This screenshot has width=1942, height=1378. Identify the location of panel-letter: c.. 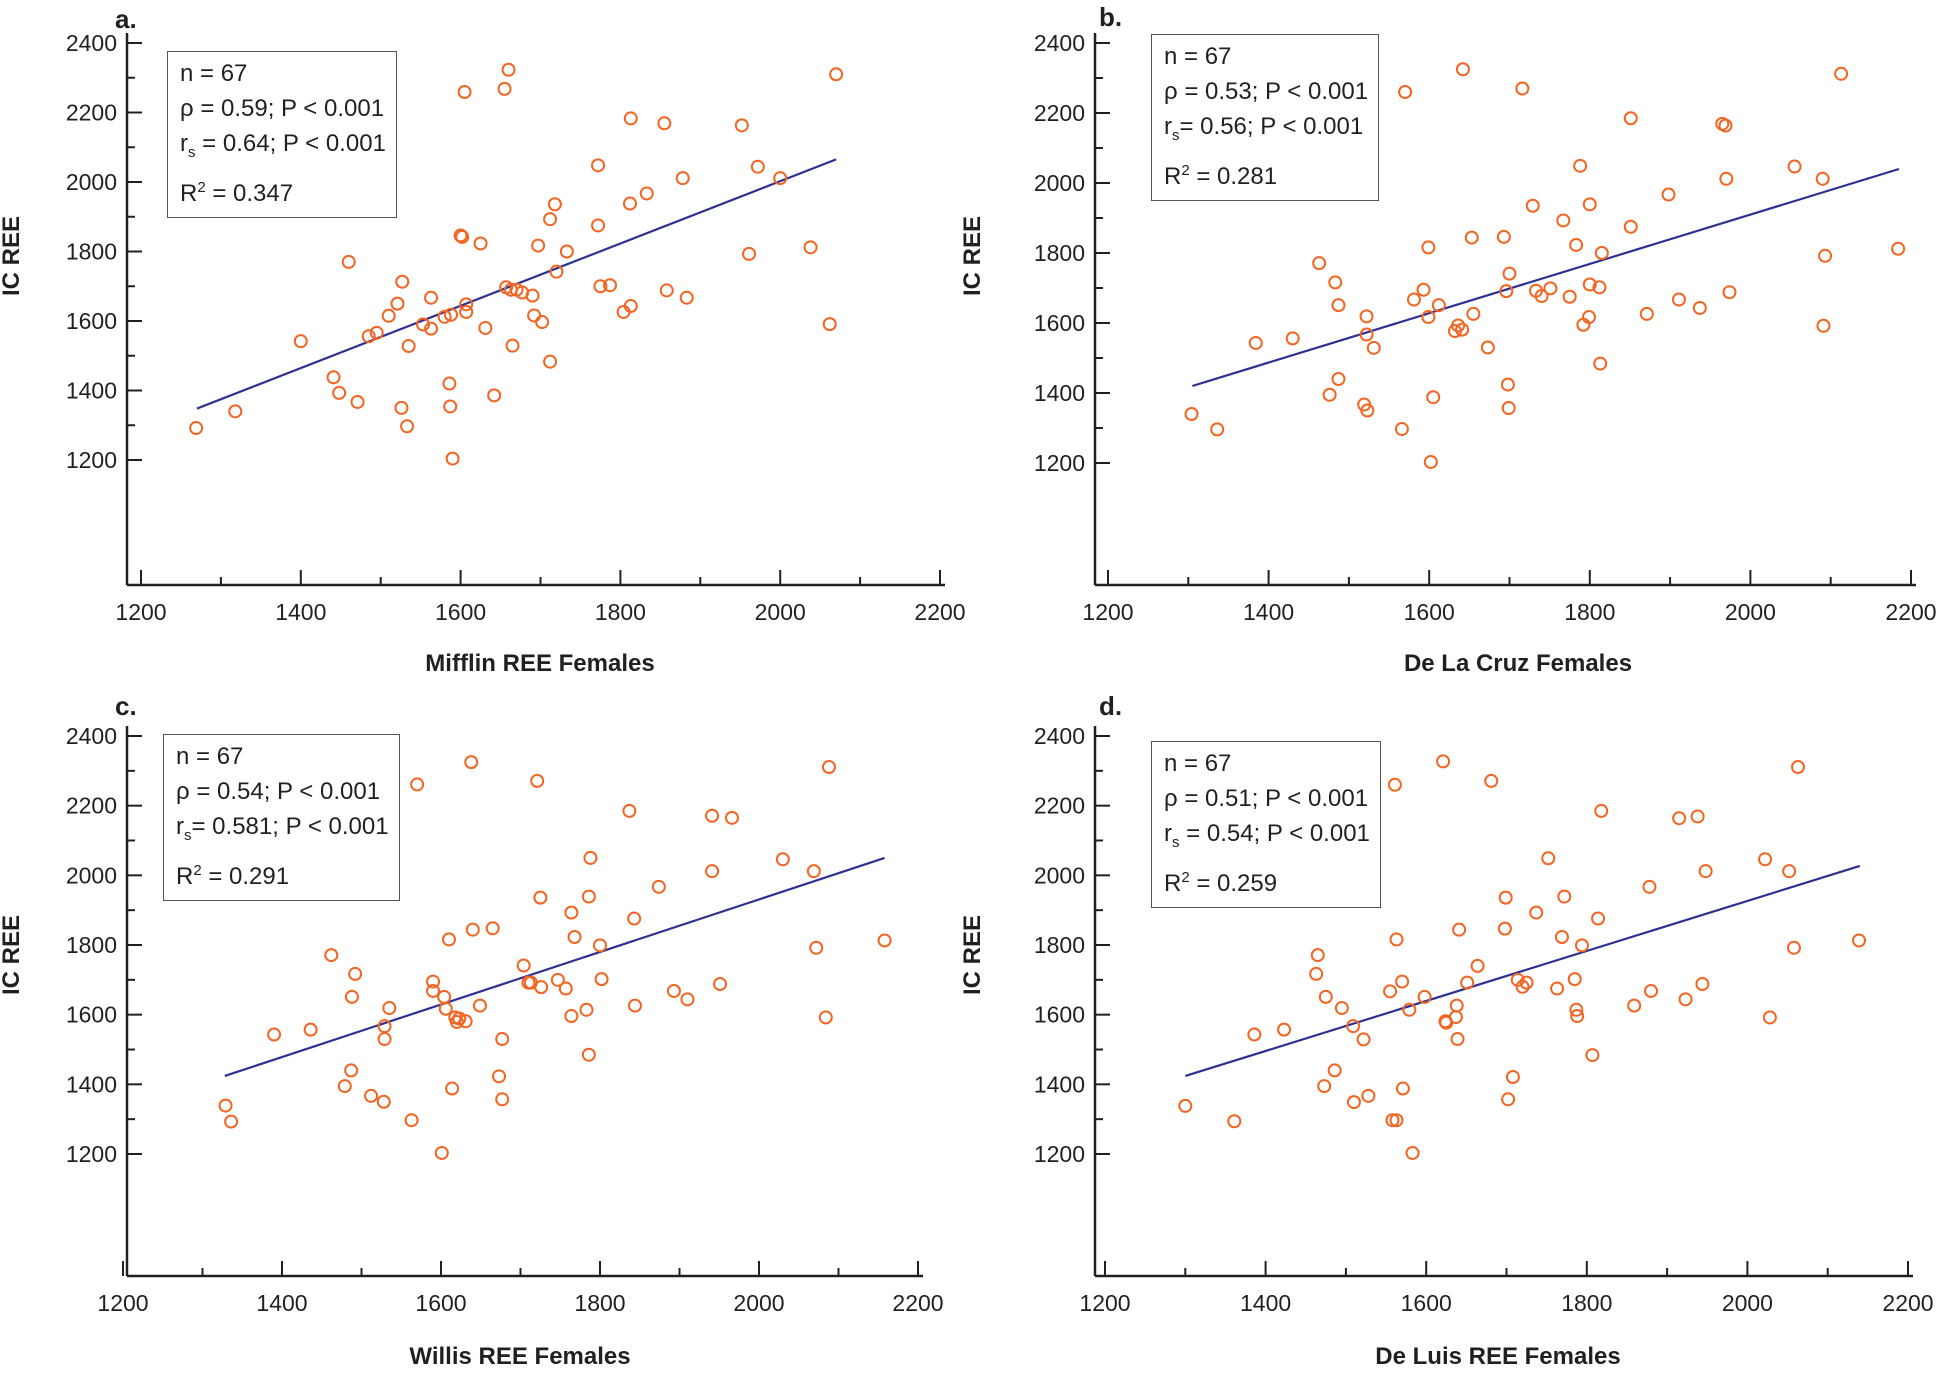
(126, 706).